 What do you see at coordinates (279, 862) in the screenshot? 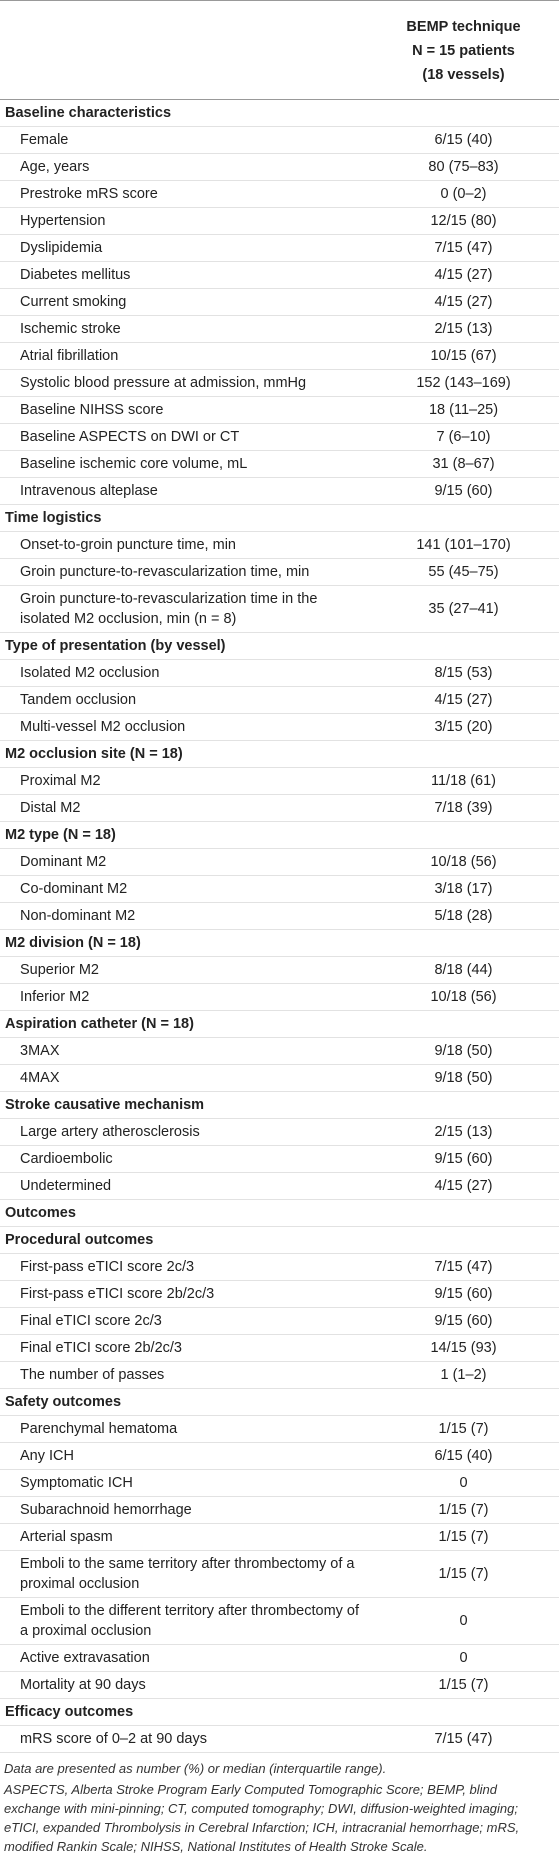
I see `data-row: Dominant M2 10/18 (56)` at bounding box center [279, 862].